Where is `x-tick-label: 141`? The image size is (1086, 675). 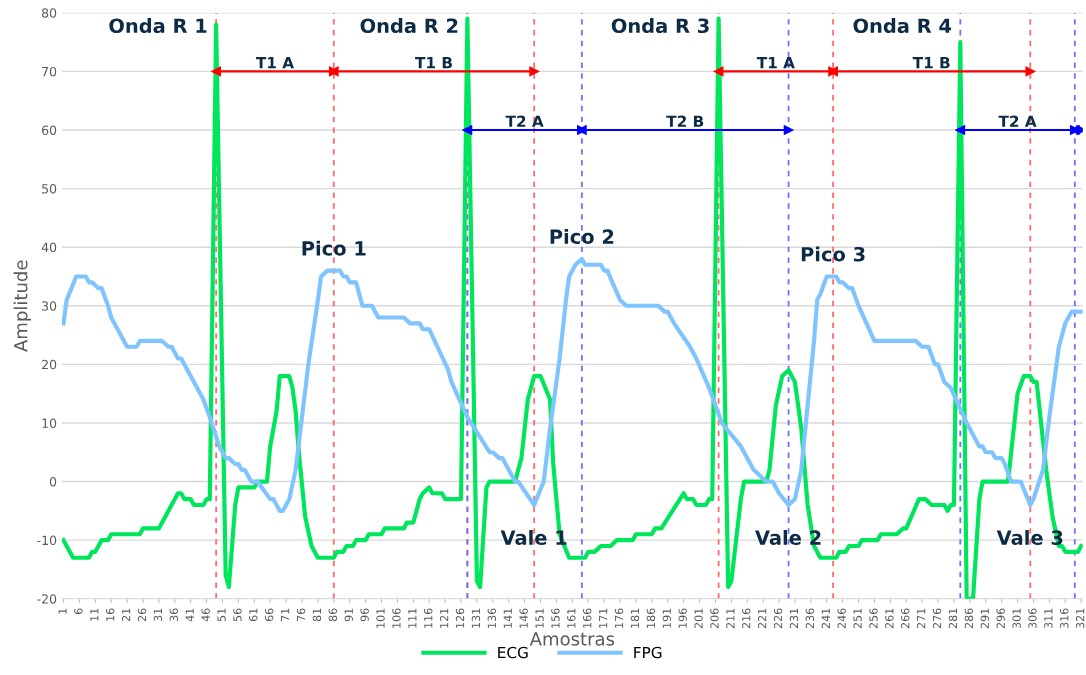 x-tick-label: 141 is located at coordinates (507, 618).